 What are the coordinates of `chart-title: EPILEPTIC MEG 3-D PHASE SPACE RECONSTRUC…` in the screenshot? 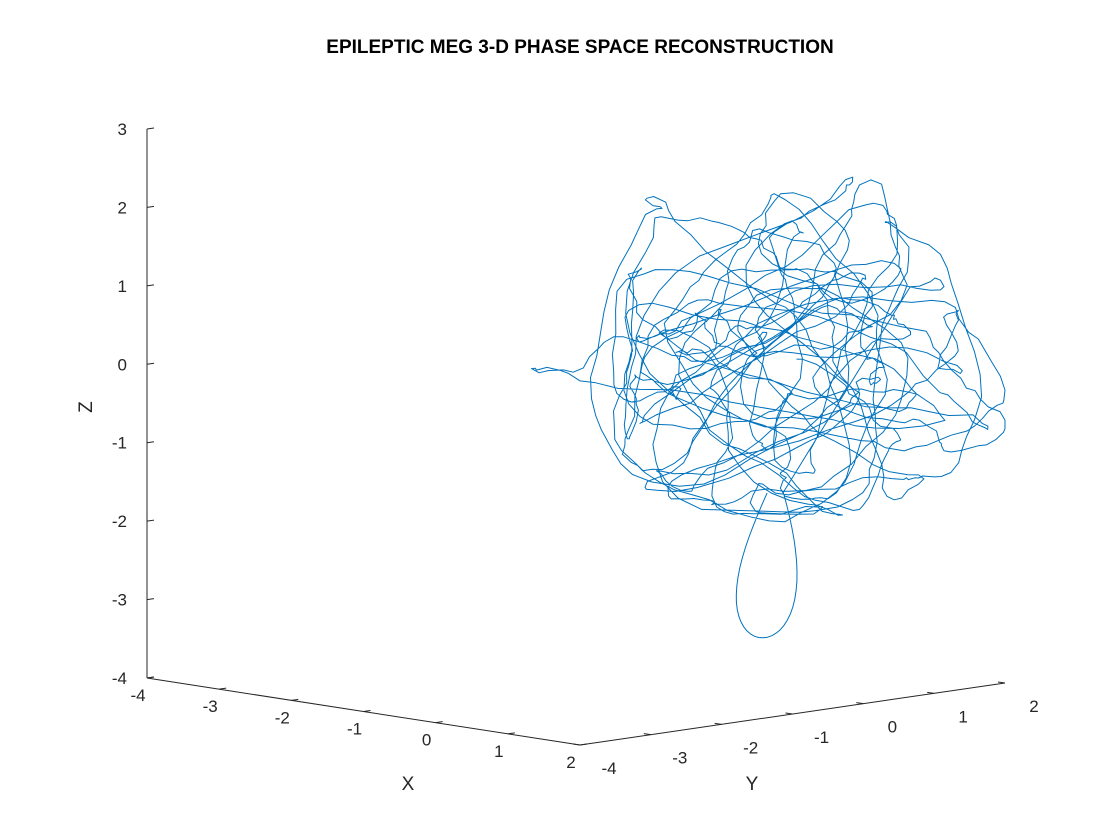 It's located at (579, 47).